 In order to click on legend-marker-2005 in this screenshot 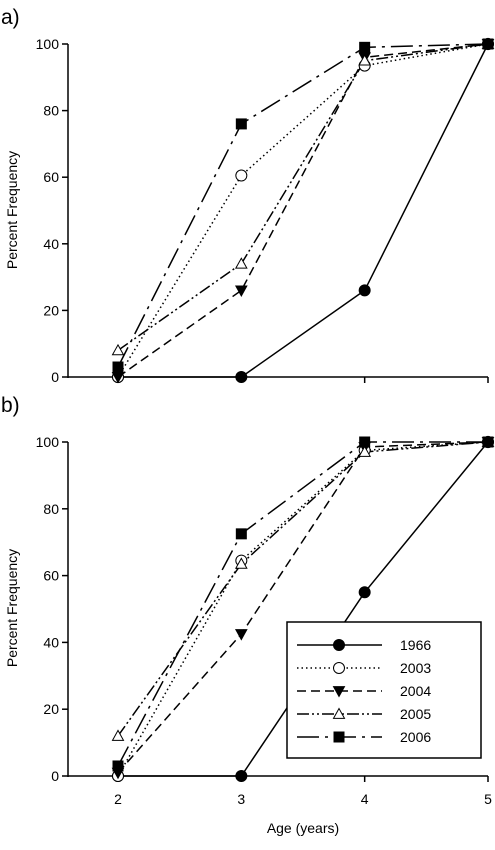, I will do `click(339, 713)`.